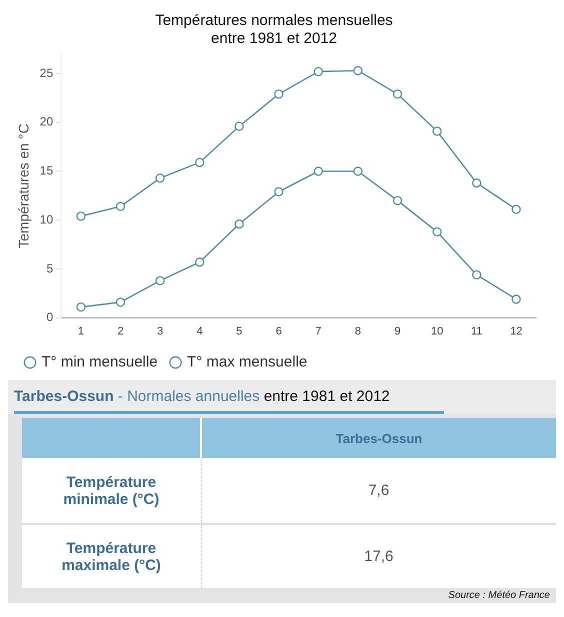  I want to click on text: Température maximale (°C), so click(111, 556).